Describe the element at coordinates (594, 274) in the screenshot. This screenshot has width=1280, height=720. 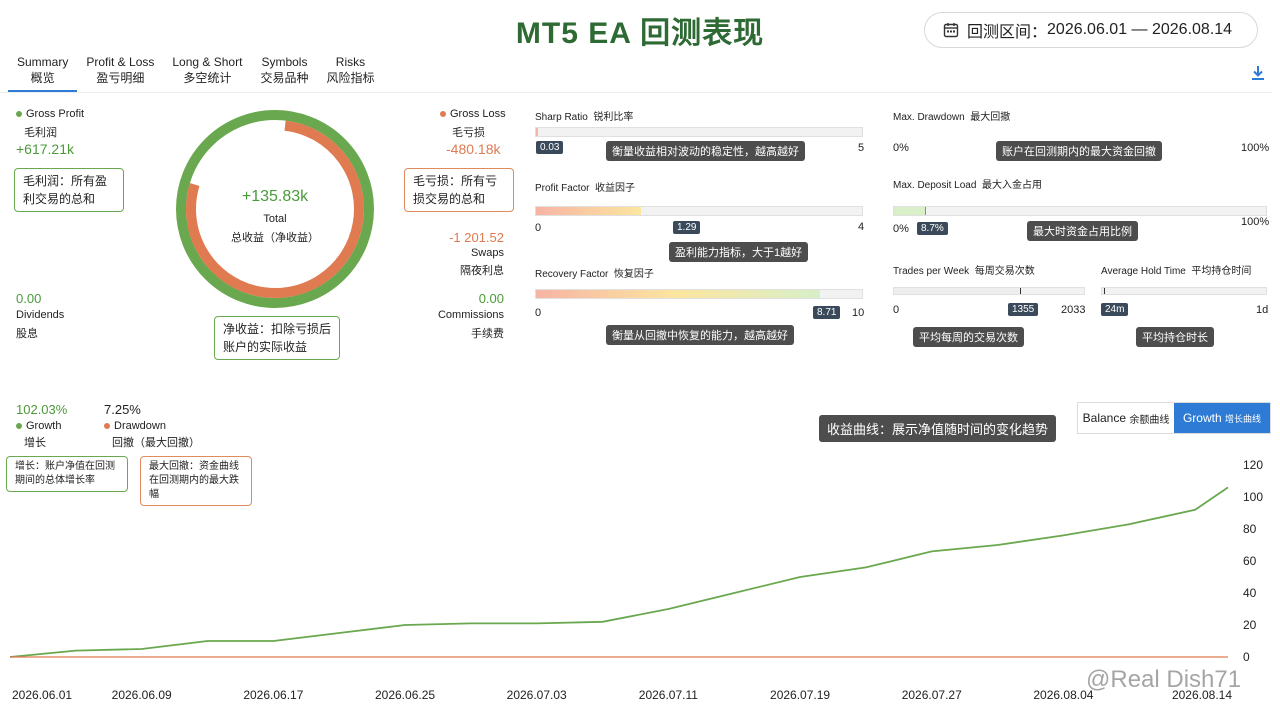
I see `recovery-factor-label: Recovery Factor 恢复因子` at that location.